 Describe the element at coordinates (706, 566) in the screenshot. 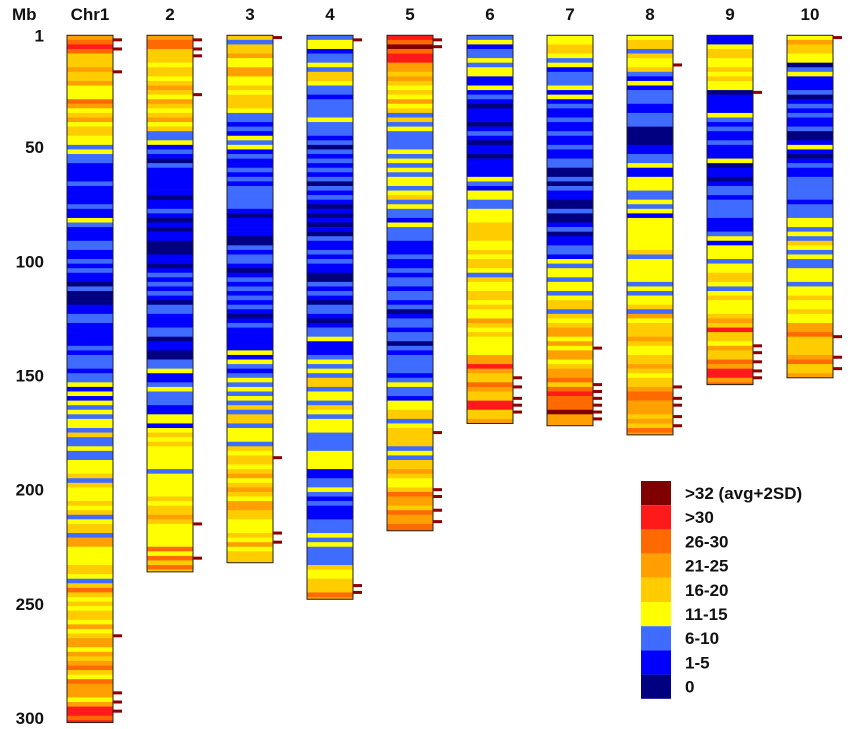

I see `legend-label: 21-25` at that location.